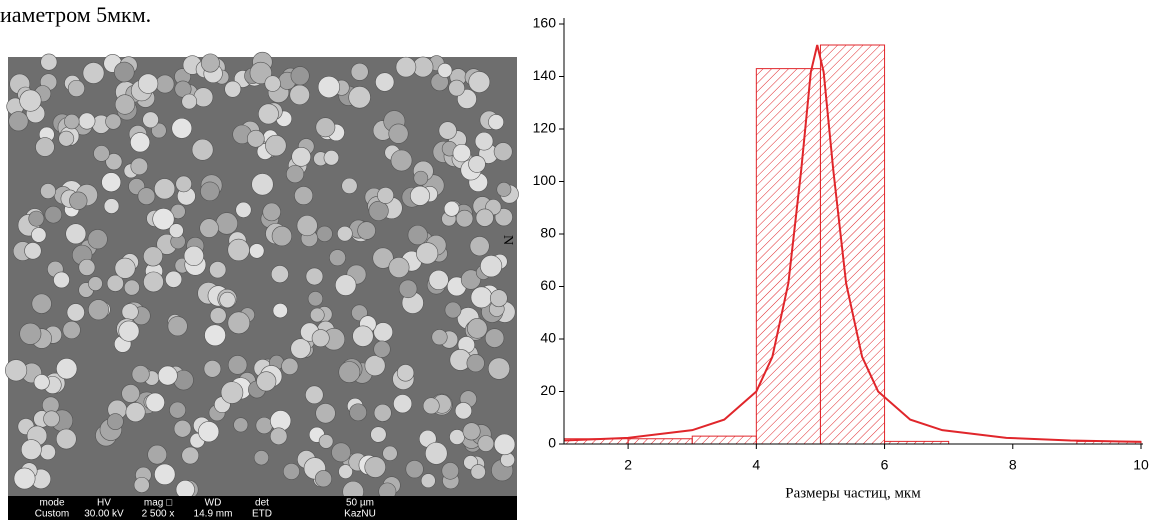  Describe the element at coordinates (360, 503) in the screenshot. I see `info-header: 50 µm` at that location.